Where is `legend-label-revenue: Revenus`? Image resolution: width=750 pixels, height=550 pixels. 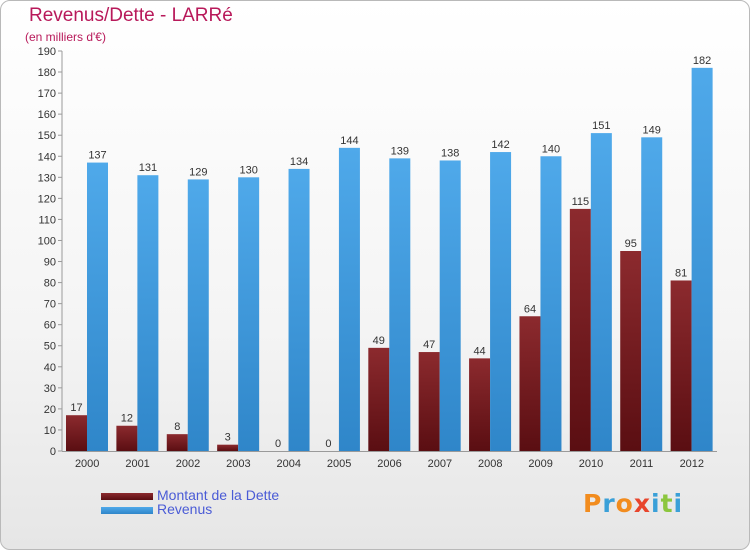
legend-label-revenue: Revenus is located at coordinates (185, 509).